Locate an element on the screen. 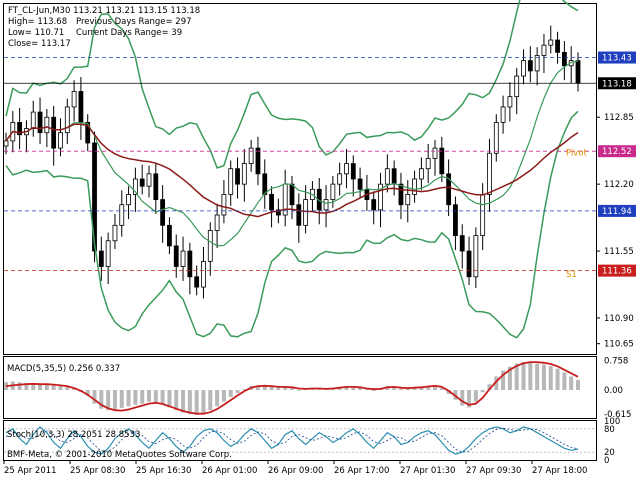 The width and height of the screenshot is (640, 480). time-tick-label: 25 Apr 16:30 is located at coordinates (163, 471).